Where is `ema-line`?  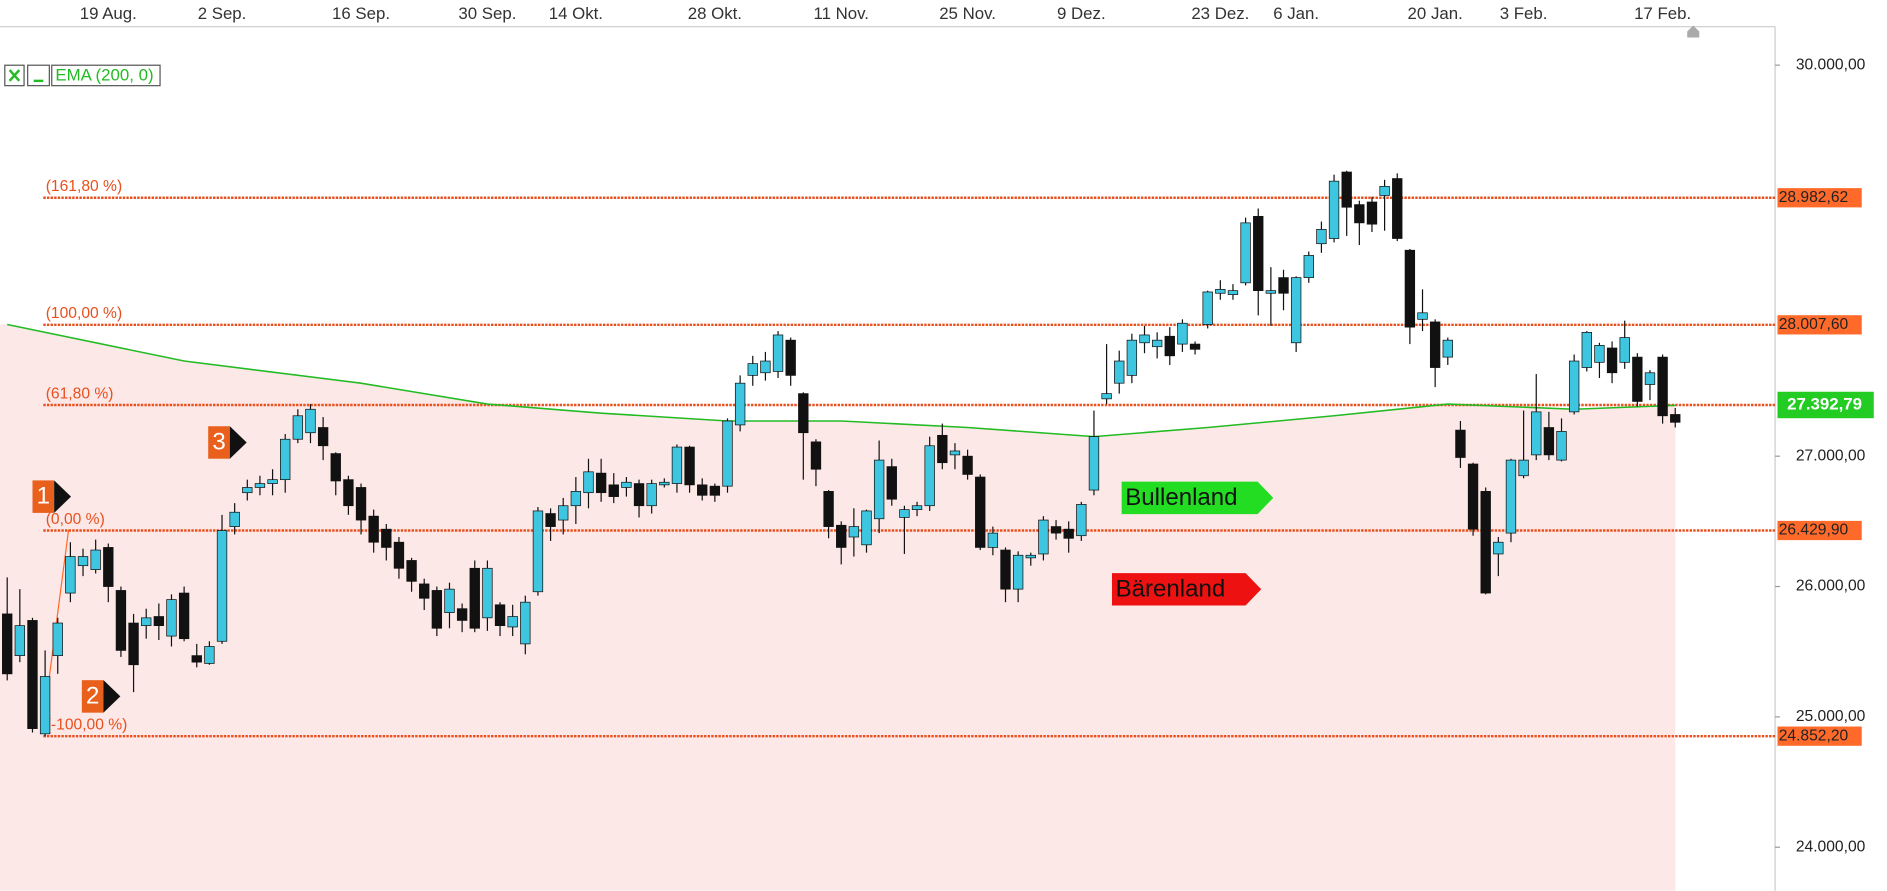 ema-line is located at coordinates (841, 380).